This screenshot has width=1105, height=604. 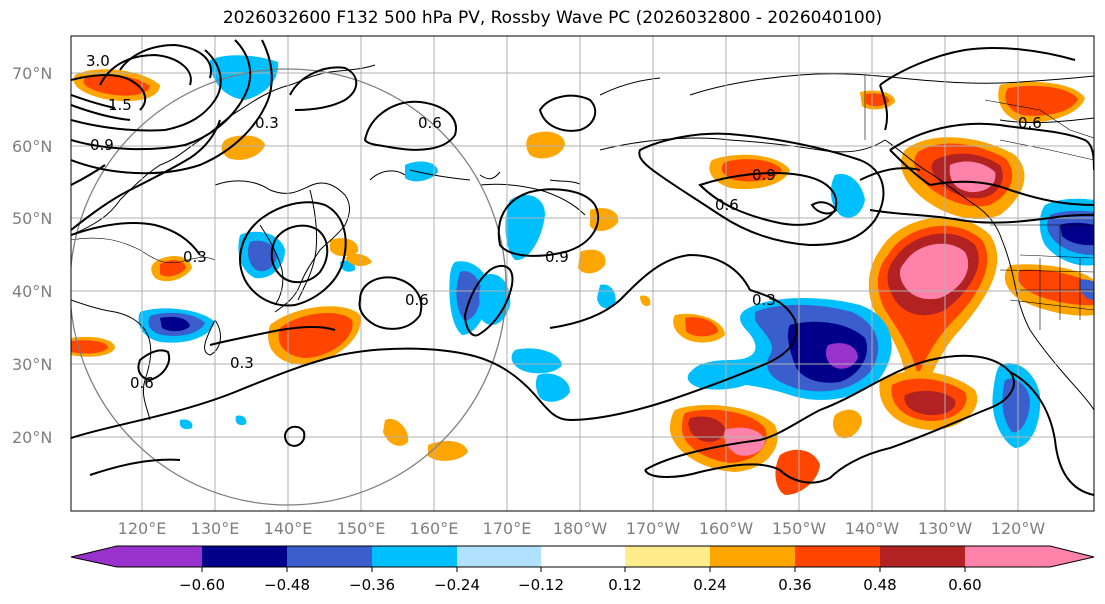 What do you see at coordinates (457, 585) in the screenshot?
I see `colorbar-tick: −0.24` at bounding box center [457, 585].